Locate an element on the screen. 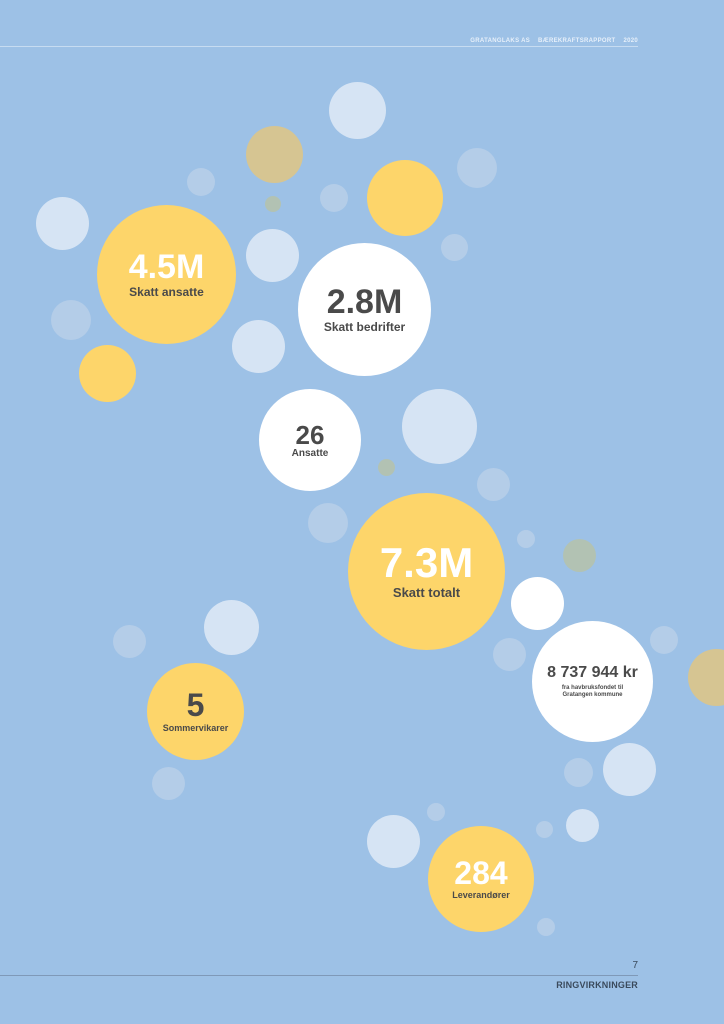 The width and height of the screenshot is (724, 1024). stat-value: 8 737 944 kr is located at coordinates (592, 672).